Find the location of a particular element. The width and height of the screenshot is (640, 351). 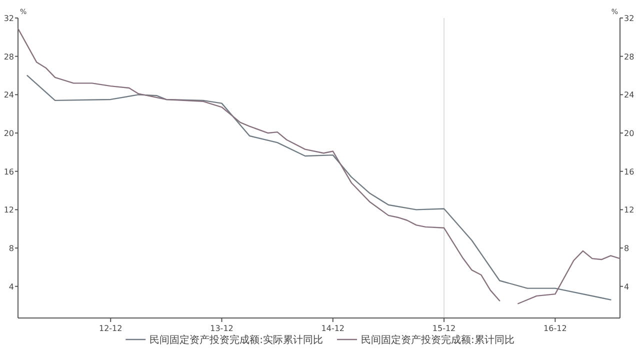

x-tick-label: 15-12 is located at coordinates (444, 328).